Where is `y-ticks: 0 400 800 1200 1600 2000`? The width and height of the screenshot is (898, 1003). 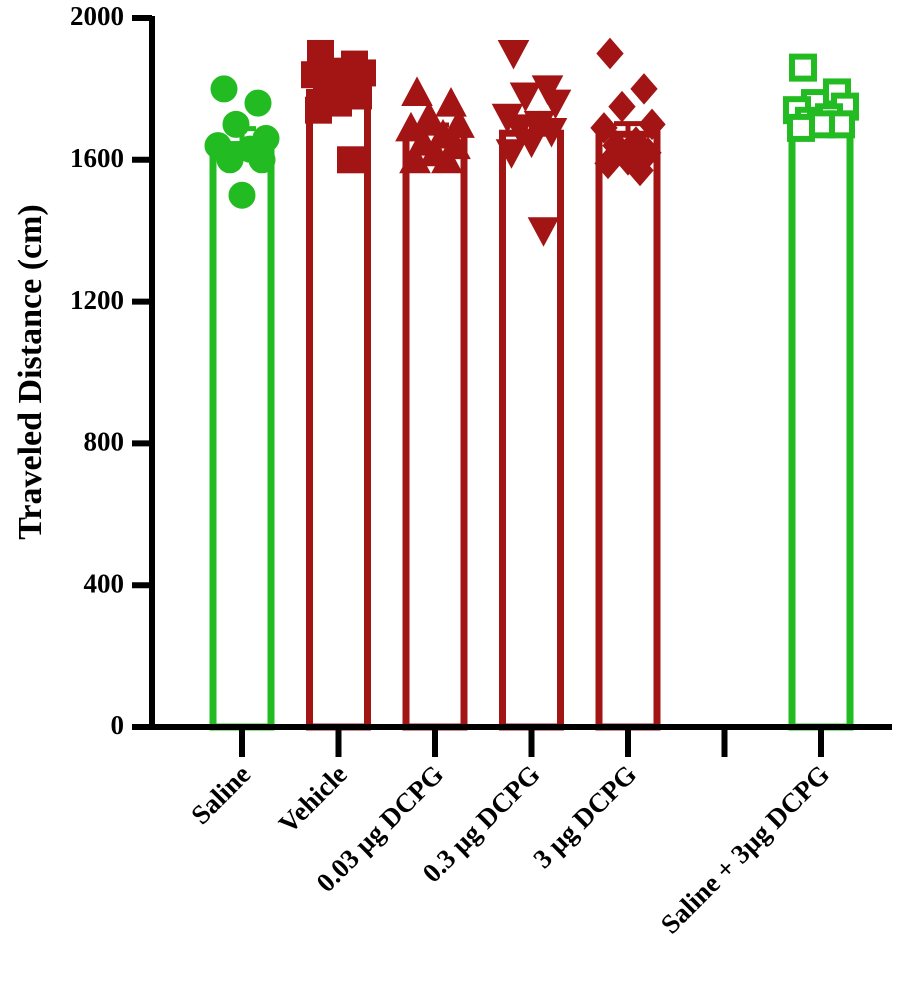
y-ticks: 0 400 800 1200 1600 2000 is located at coordinates (111, 370).